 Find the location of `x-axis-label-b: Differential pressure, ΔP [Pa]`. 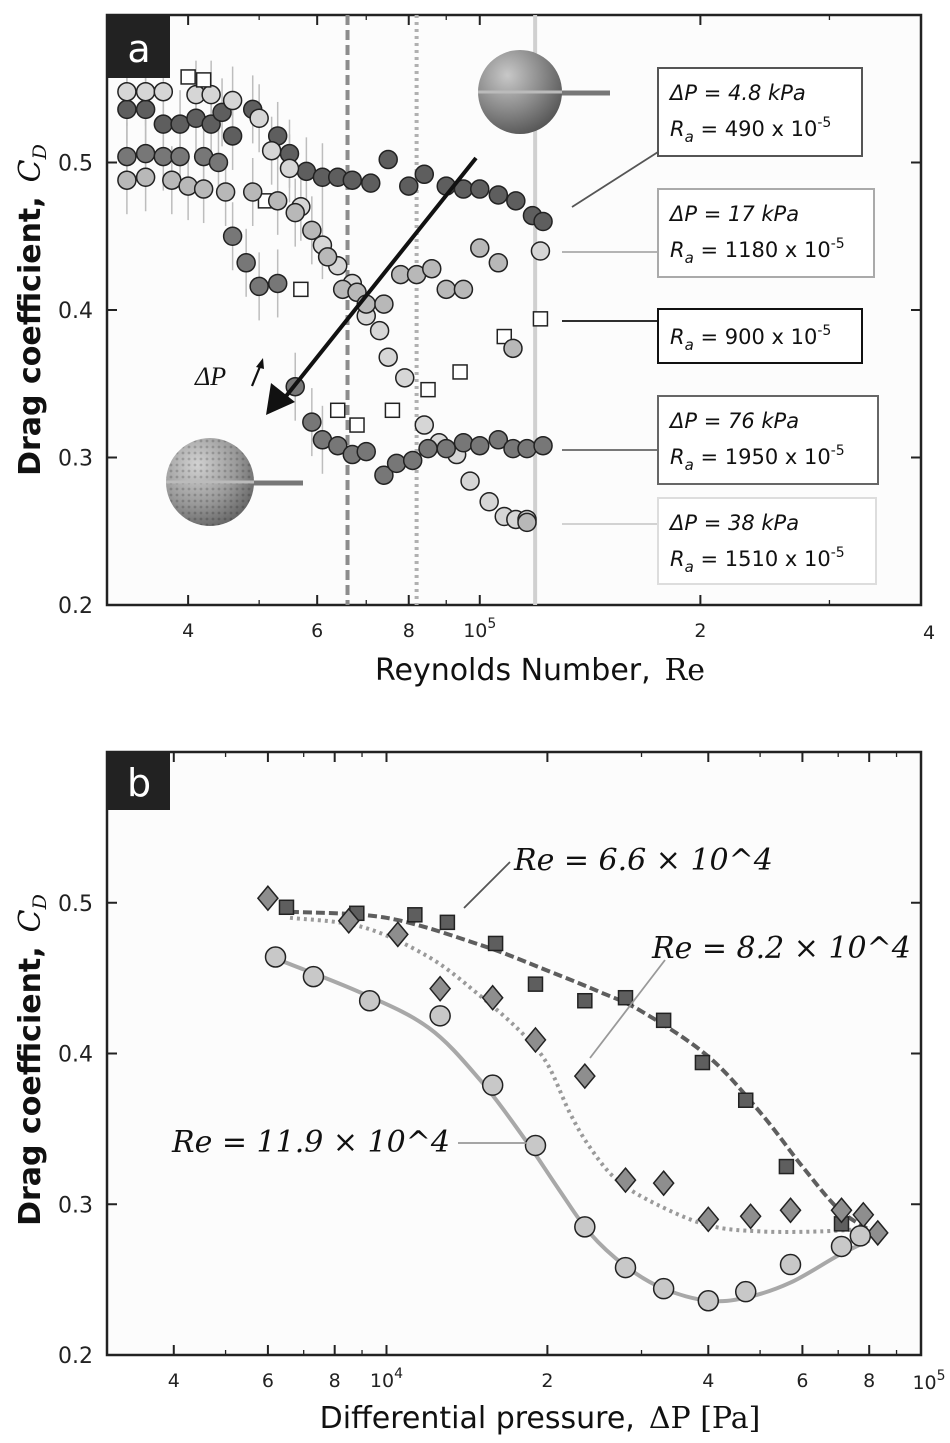

x-axis-label-b: Differential pressure, ΔP [Pa] is located at coordinates (540, 1418).